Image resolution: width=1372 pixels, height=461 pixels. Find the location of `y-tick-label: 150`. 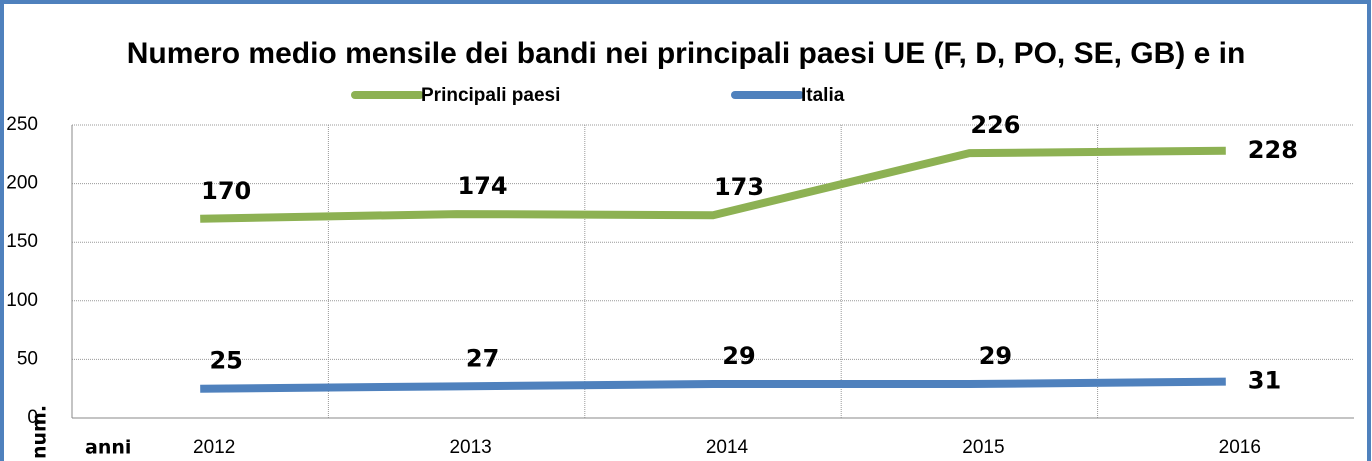

y-tick-label: 150 is located at coordinates (22, 241).